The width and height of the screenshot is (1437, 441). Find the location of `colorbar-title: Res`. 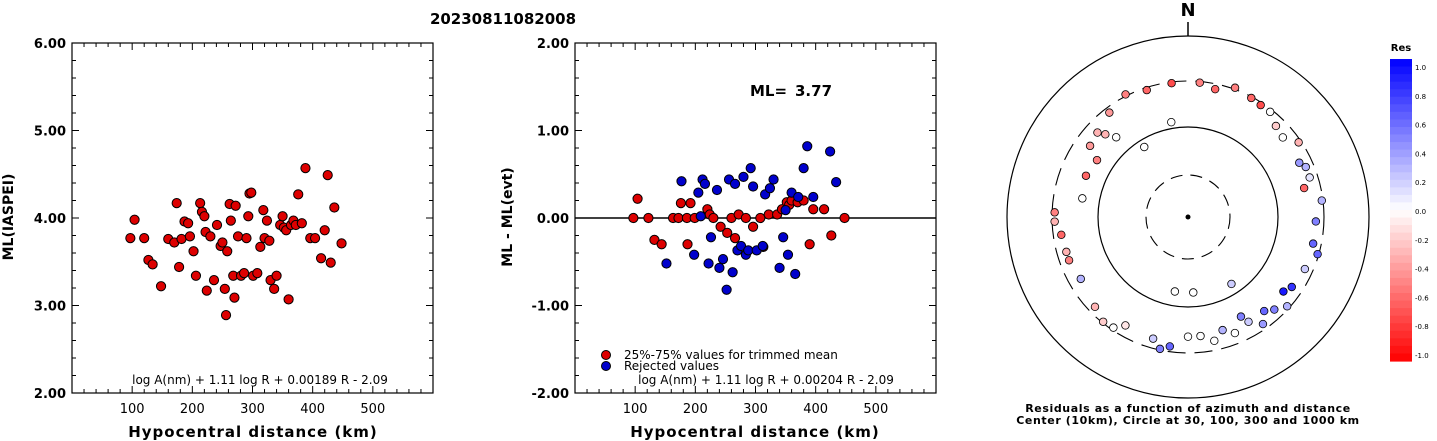

colorbar-title: Res is located at coordinates (1401, 48).